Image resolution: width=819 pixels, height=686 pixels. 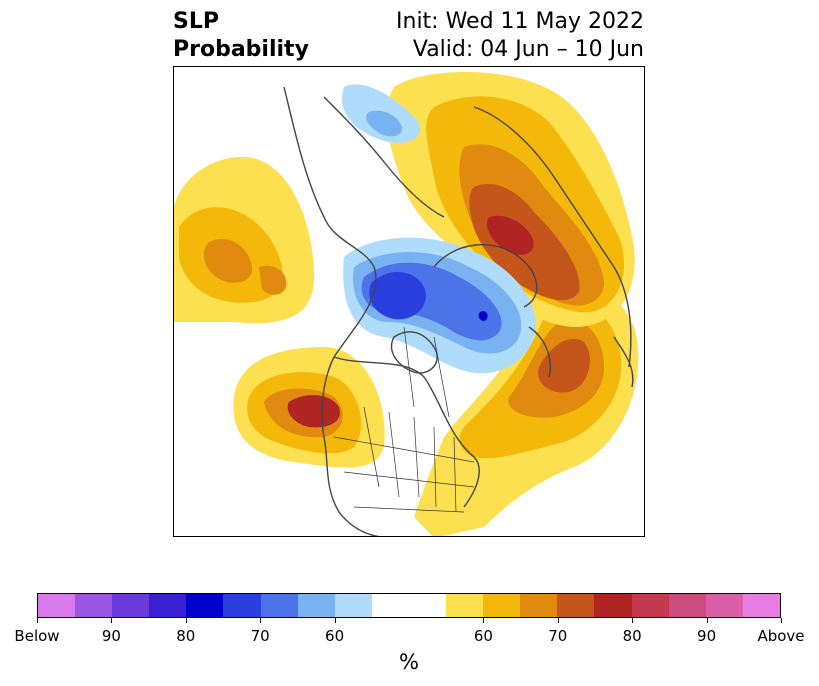 What do you see at coordinates (409, 662) in the screenshot?
I see `colorbar-unit-label: %` at bounding box center [409, 662].